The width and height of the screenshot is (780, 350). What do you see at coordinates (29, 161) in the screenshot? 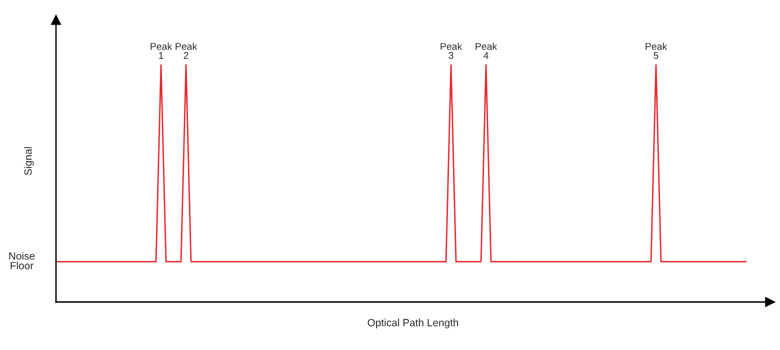
I see `y-axis-title: Signal` at bounding box center [29, 161].